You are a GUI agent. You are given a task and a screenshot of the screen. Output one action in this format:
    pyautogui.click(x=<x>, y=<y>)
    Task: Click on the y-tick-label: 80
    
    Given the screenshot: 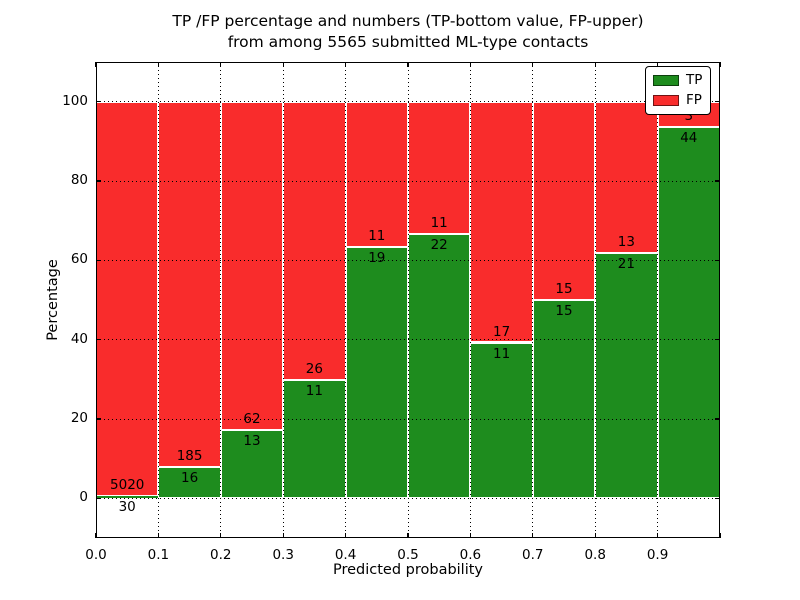 What is the action you would take?
    pyautogui.click(x=79, y=180)
    